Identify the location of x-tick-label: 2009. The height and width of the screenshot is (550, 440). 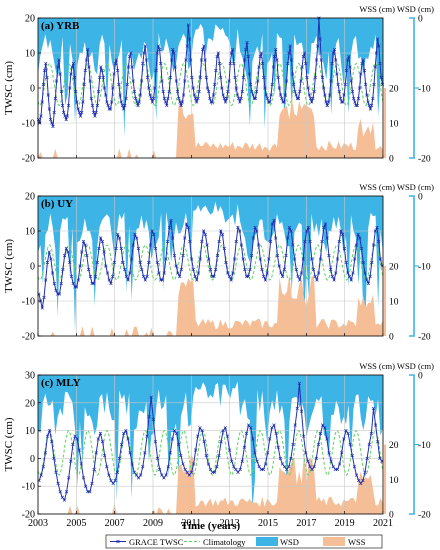
(153, 523).